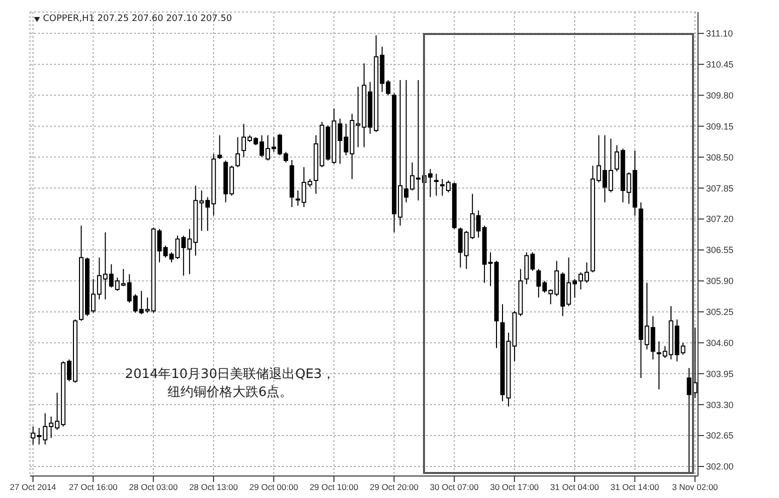 This screenshot has width=779, height=498. I want to click on x-tick-label: 29 Oct 10:00, so click(334, 487).